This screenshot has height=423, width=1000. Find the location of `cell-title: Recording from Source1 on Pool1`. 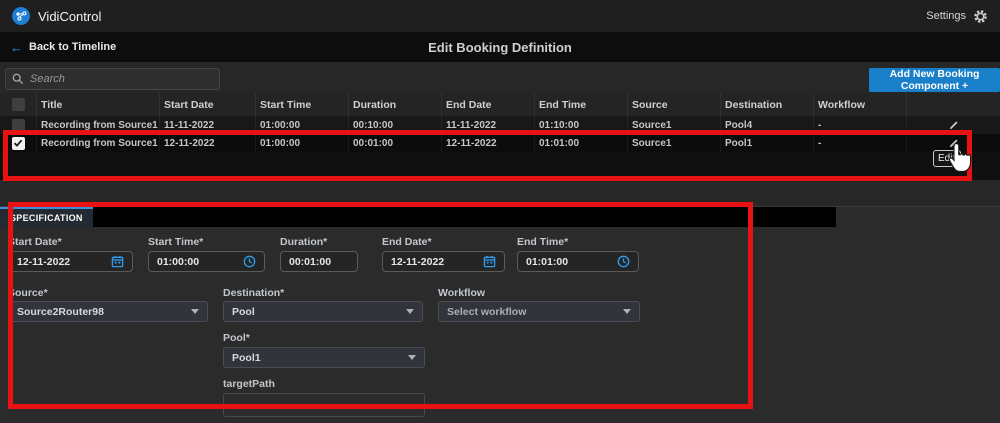

cell-title: Recording from Source1 on Pool1 is located at coordinates (97, 143).